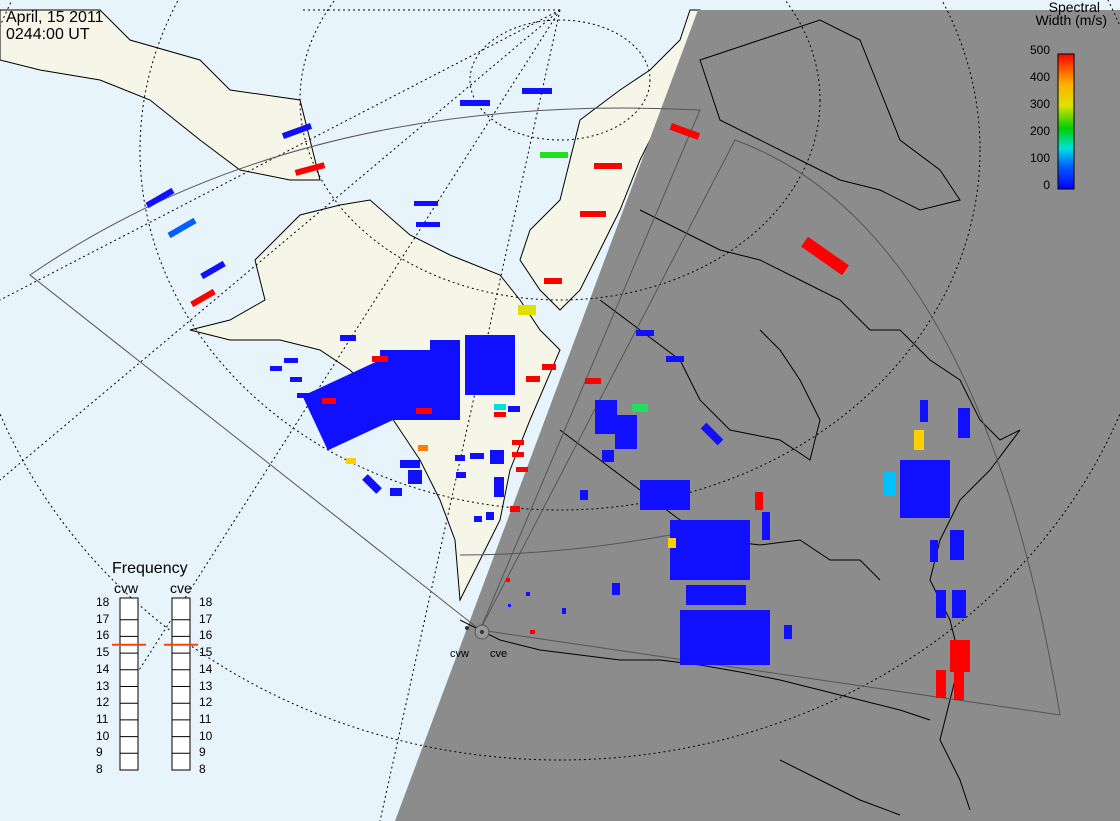  I want to click on cve-site-label: cve, so click(498, 654).